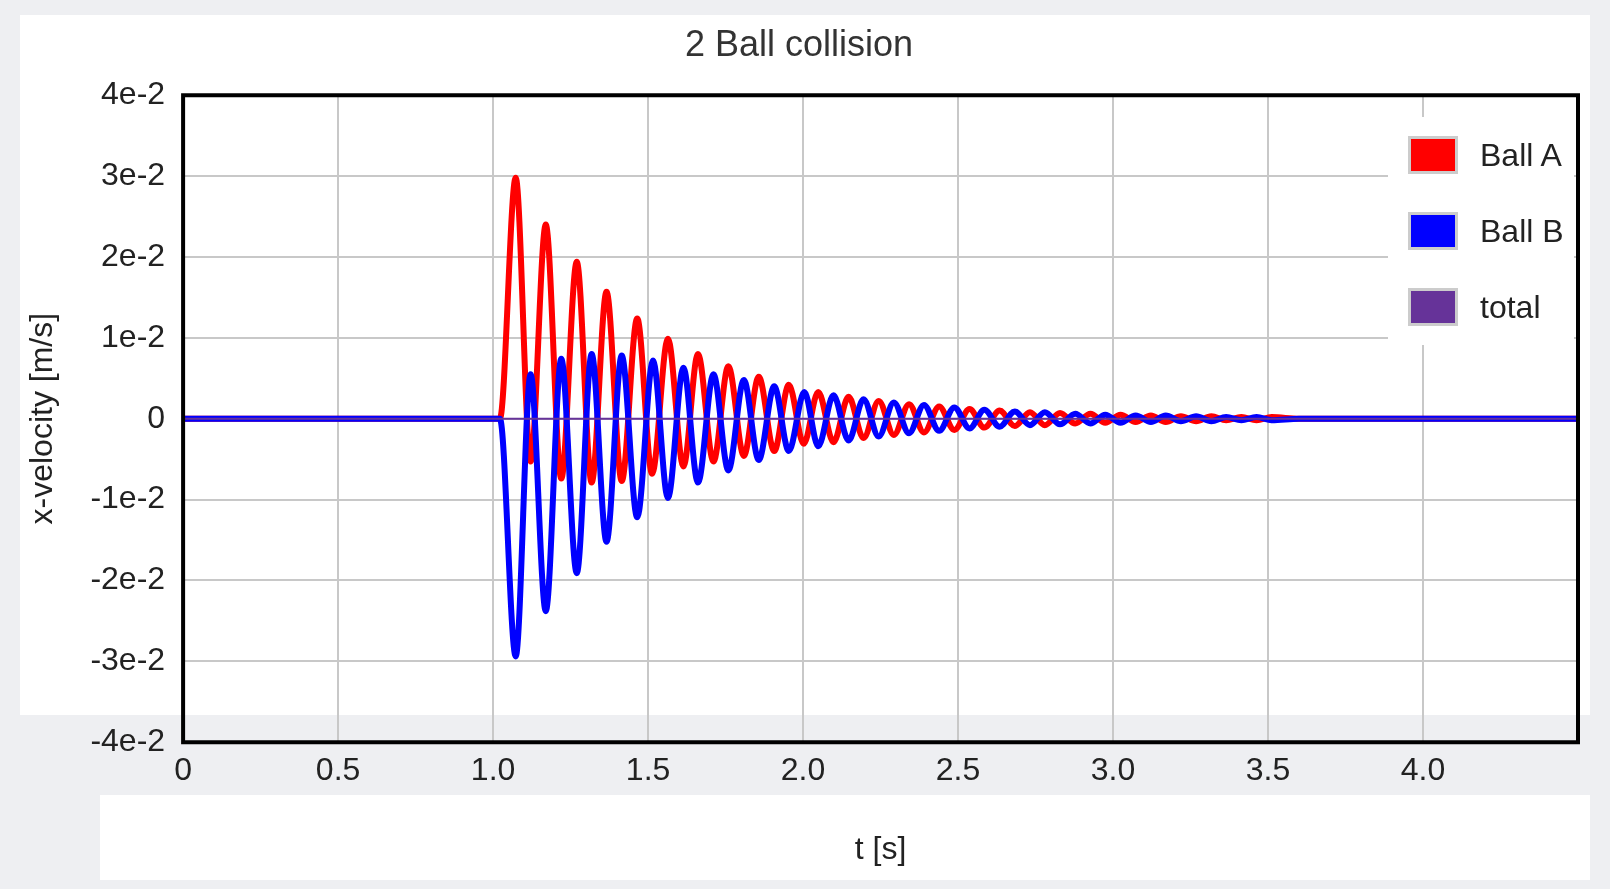  I want to click on x-tick-label: 1.5, so click(648, 769).